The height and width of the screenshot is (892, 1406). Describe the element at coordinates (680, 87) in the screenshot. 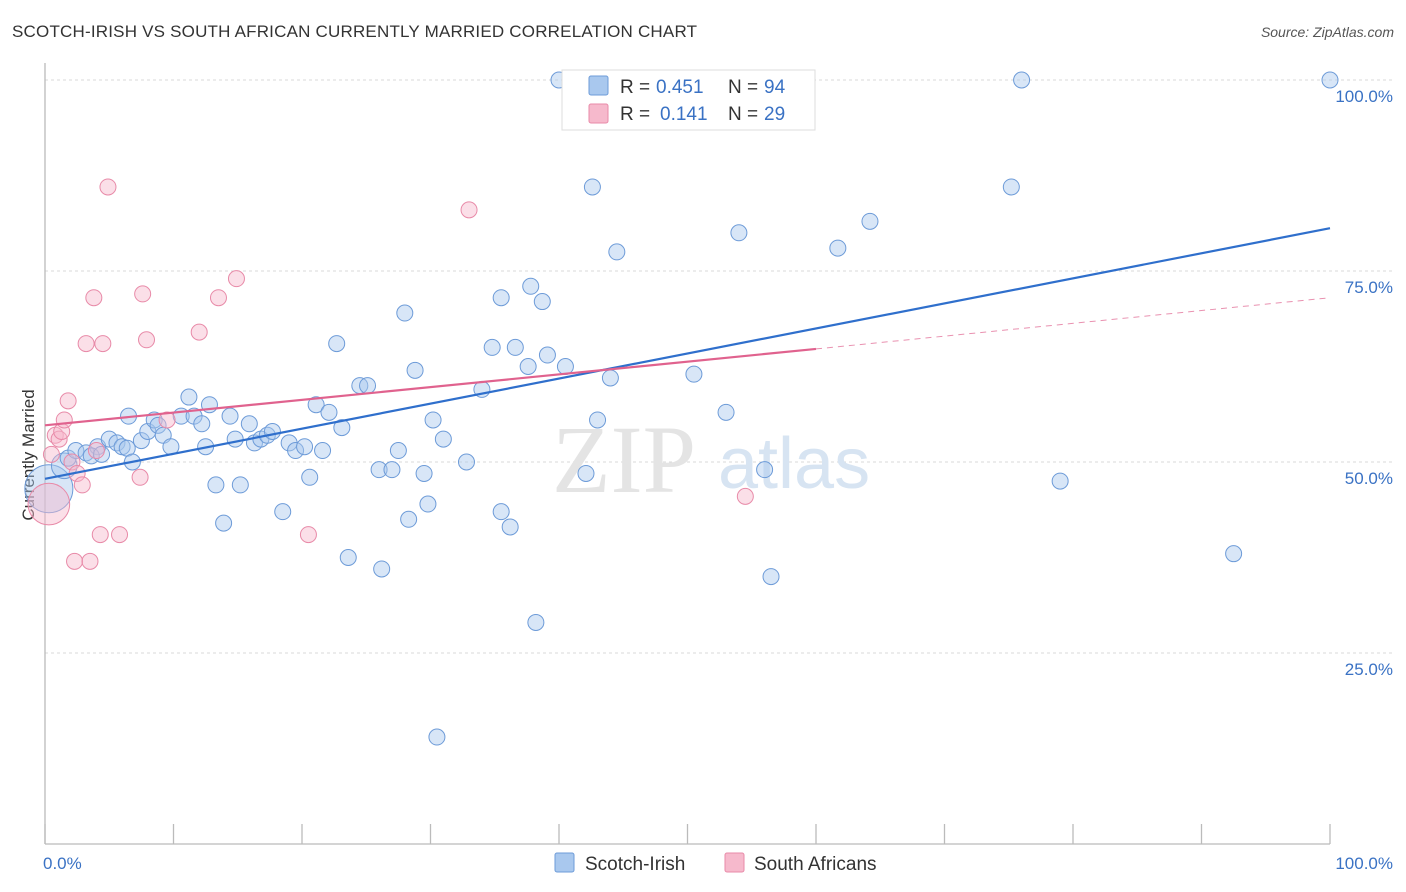

I see `legend-r-value-1: 0.451` at that location.